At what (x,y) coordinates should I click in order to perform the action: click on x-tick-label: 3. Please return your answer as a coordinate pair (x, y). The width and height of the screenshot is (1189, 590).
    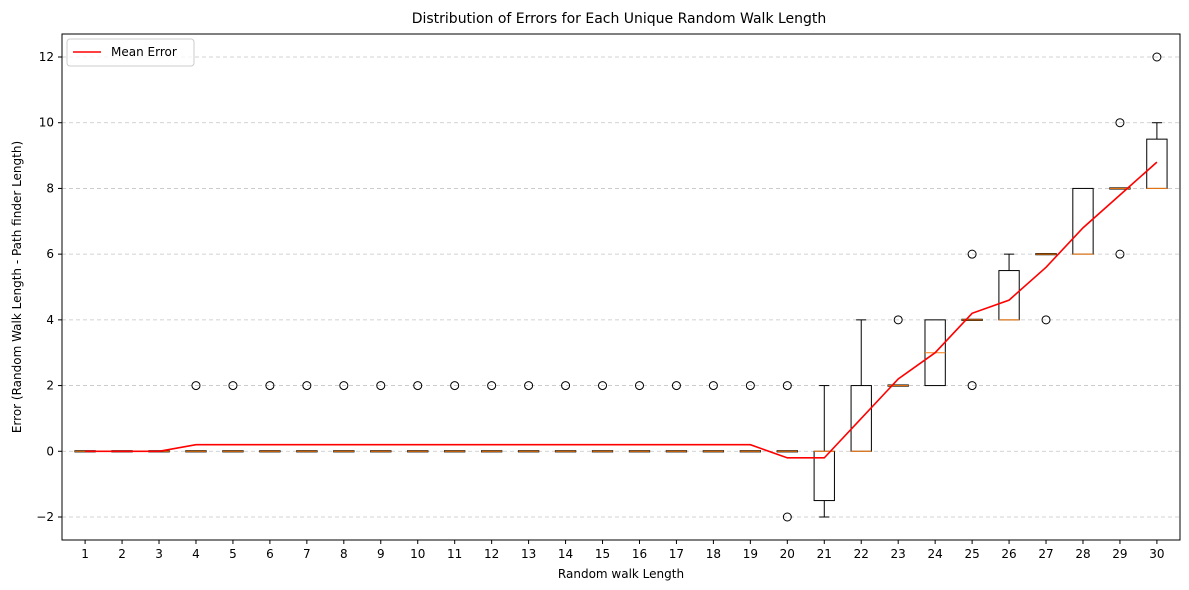
    Looking at the image, I should click on (159, 554).